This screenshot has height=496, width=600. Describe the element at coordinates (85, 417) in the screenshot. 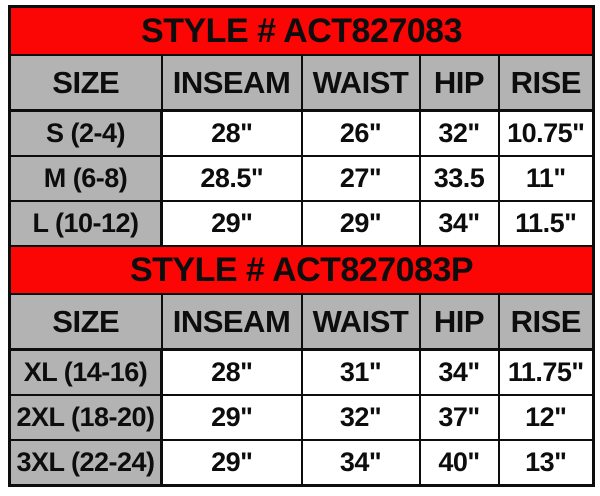

I see `size-cell: 2XL (18-20)` at that location.